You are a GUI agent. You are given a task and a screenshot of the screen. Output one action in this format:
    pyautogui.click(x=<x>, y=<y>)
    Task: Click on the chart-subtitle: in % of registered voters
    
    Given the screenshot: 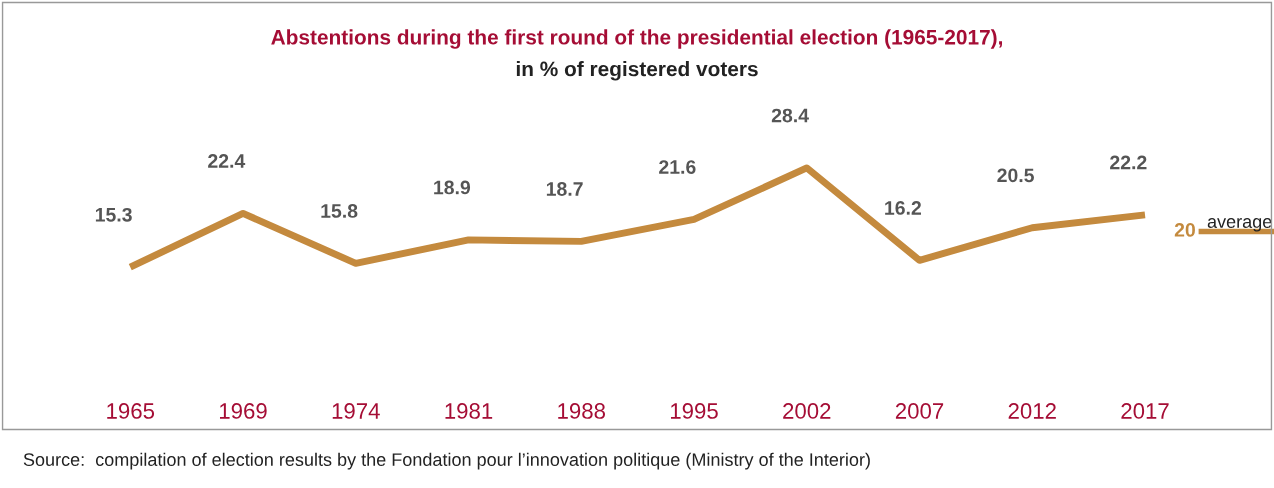 What is the action you would take?
    pyautogui.click(x=637, y=71)
    